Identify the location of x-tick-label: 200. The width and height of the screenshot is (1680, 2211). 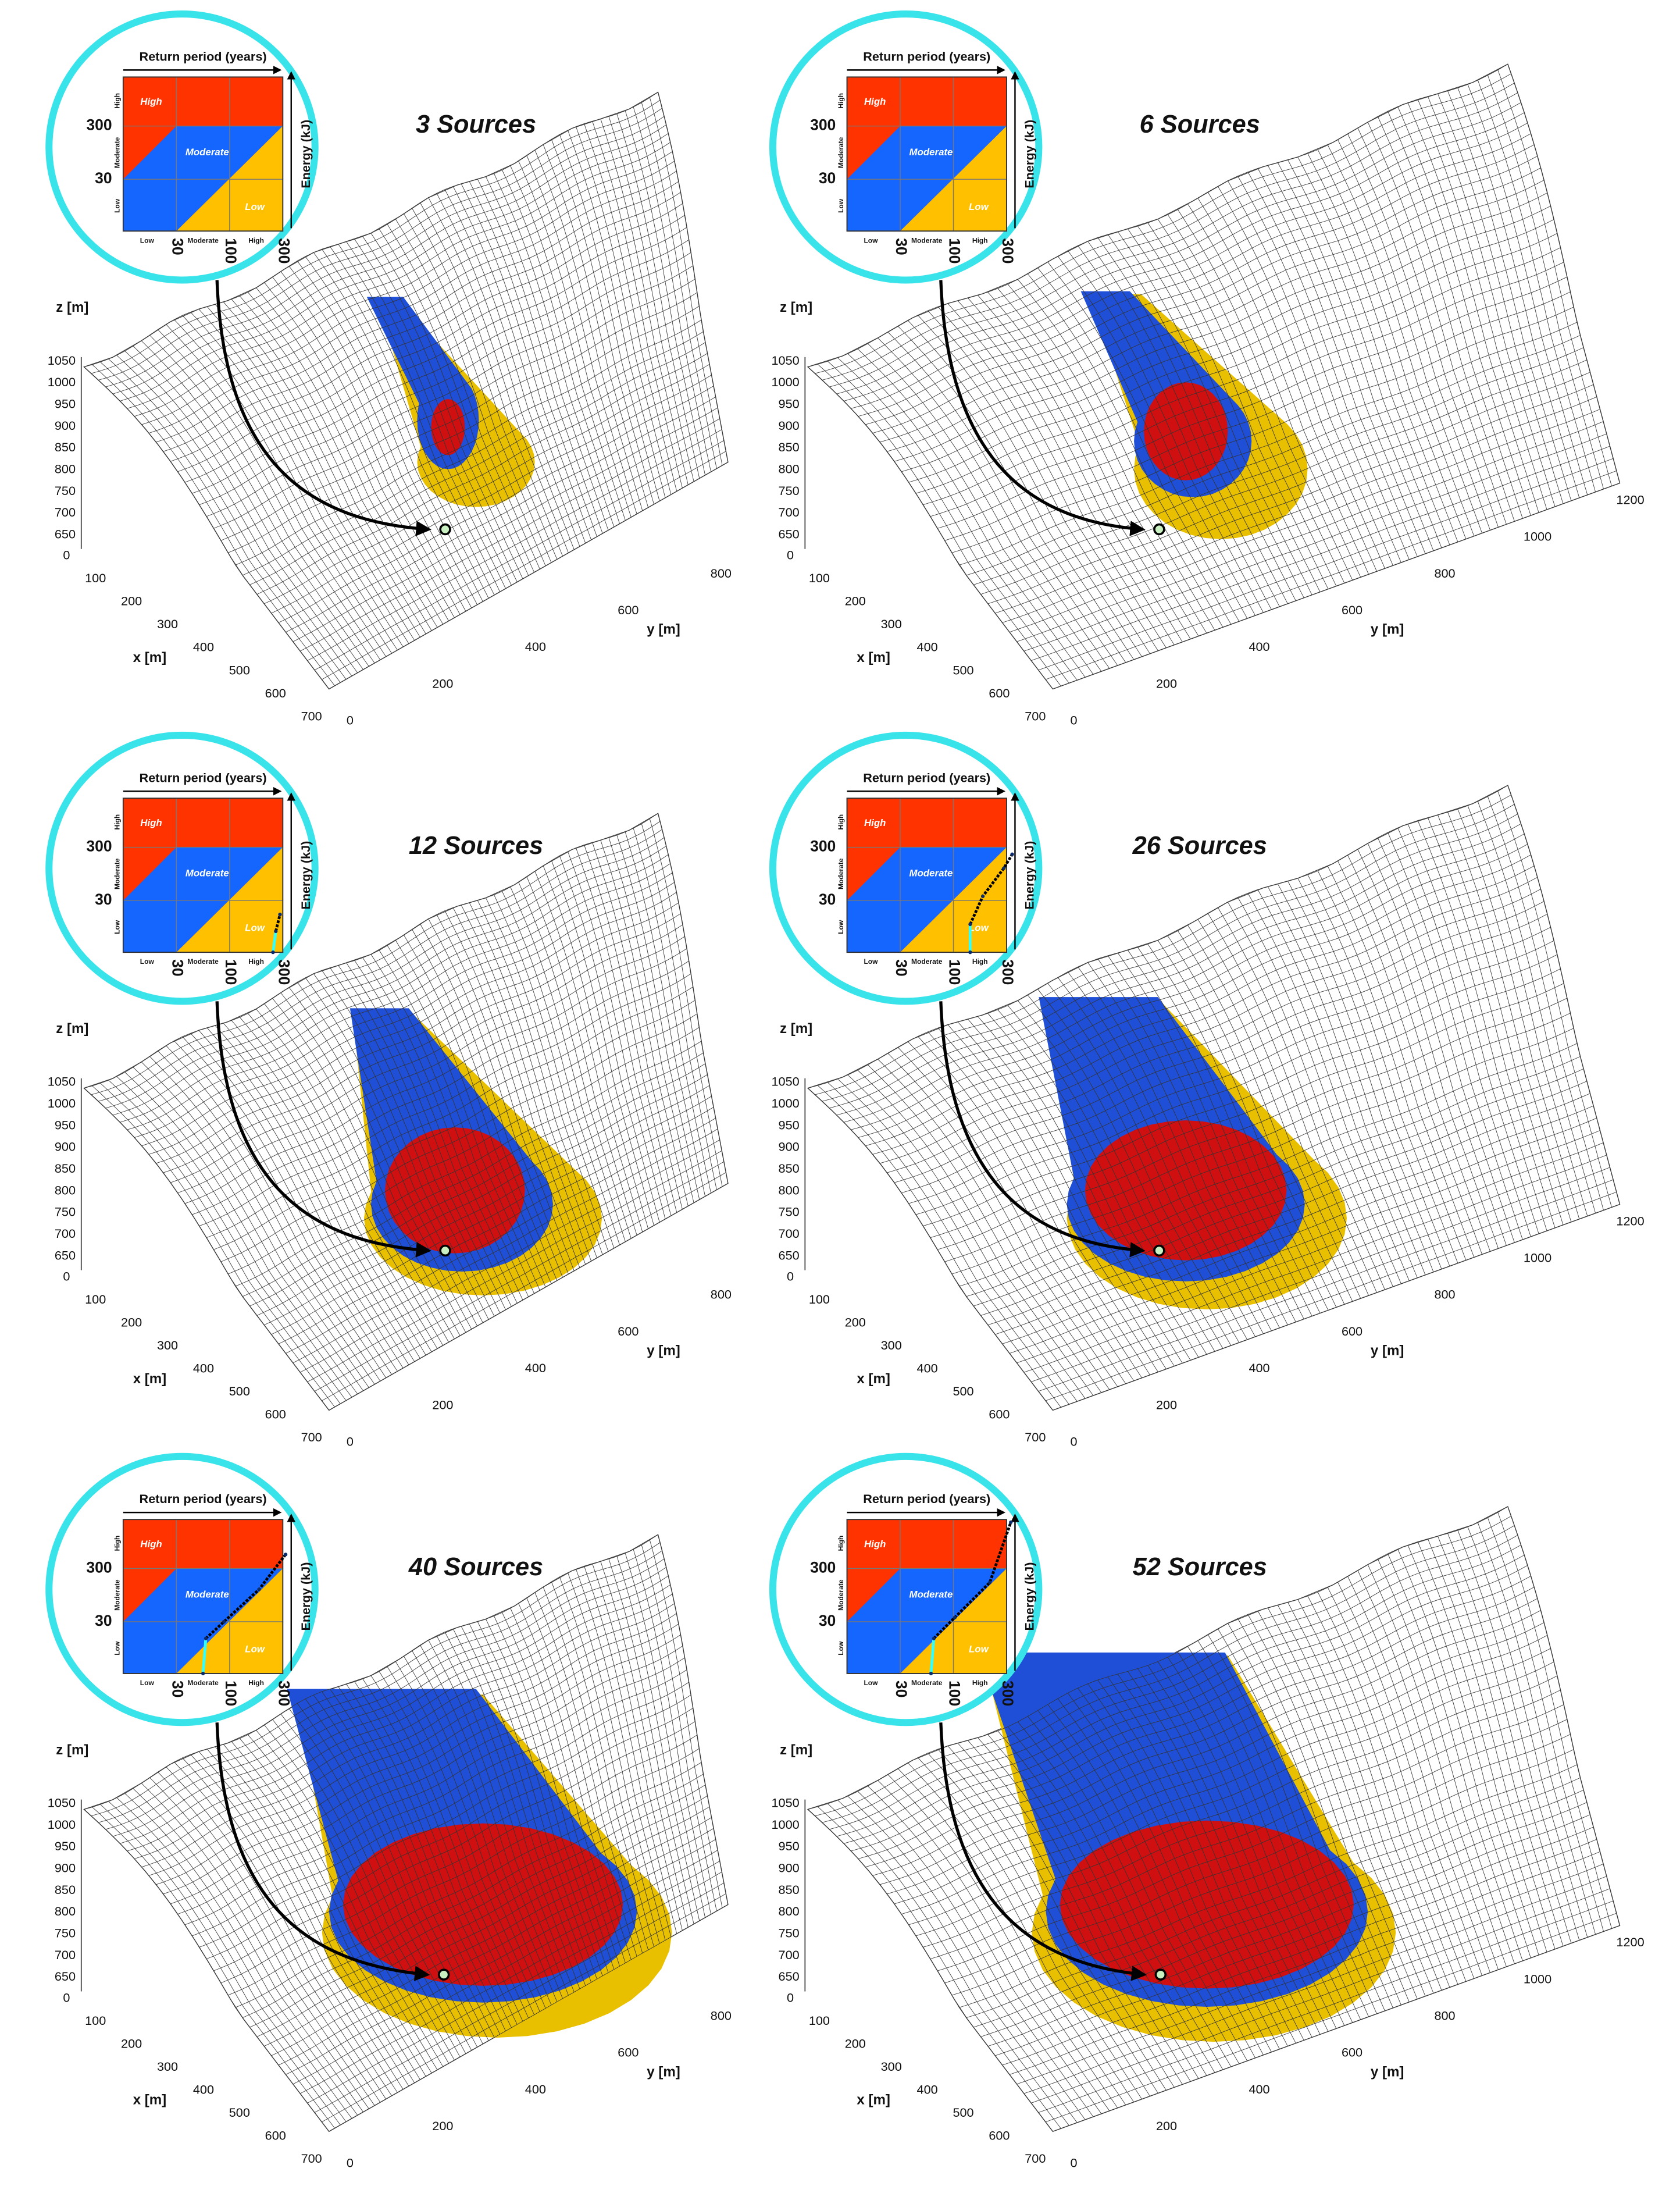
(855, 2043).